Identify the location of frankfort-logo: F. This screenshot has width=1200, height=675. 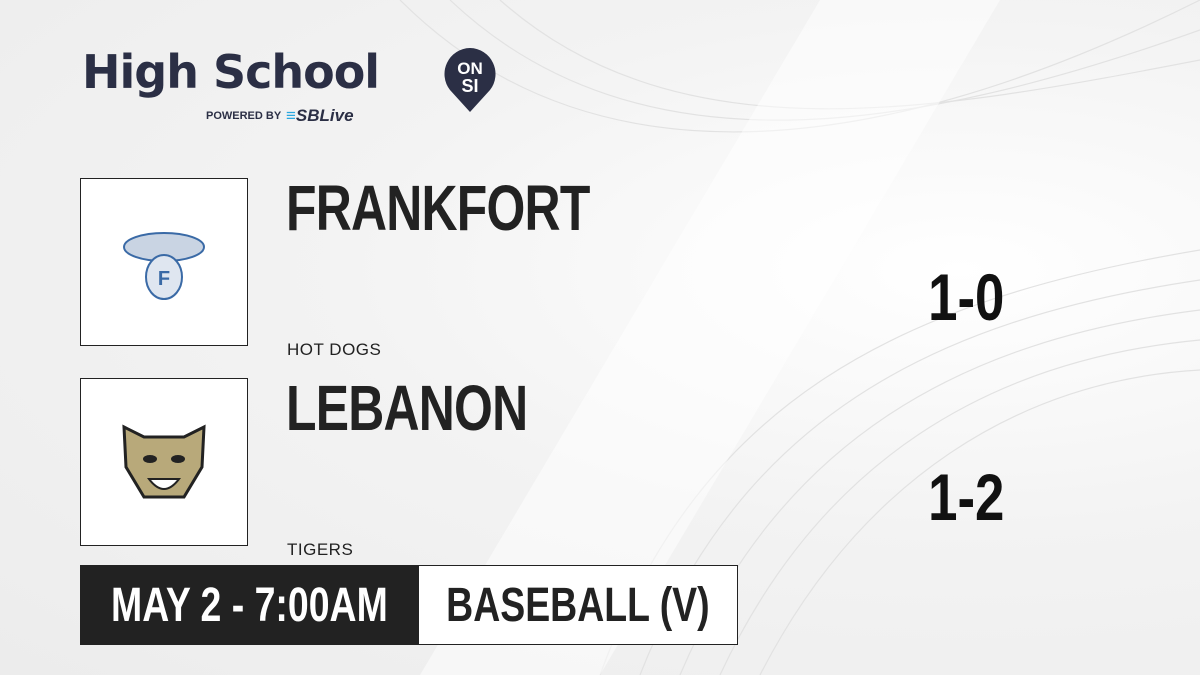
(164, 262).